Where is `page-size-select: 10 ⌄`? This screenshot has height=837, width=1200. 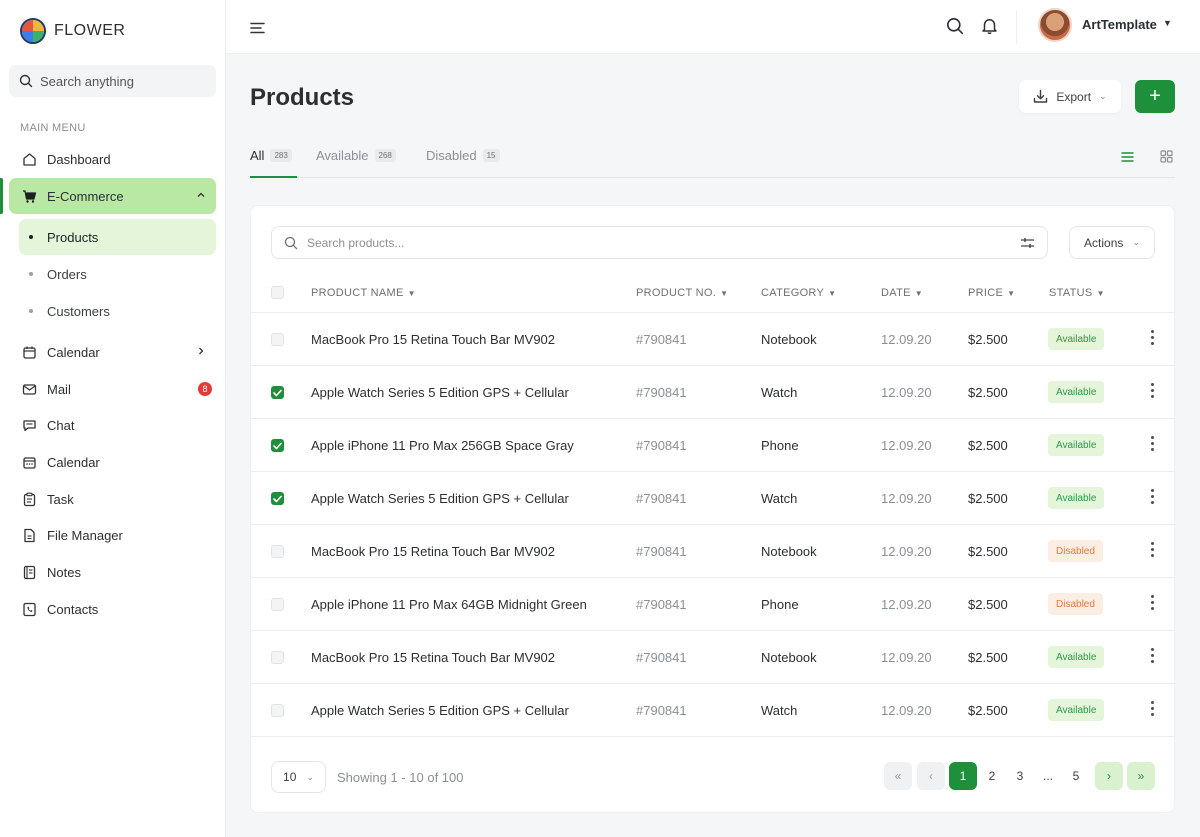 page-size-select: 10 ⌄ is located at coordinates (298, 777).